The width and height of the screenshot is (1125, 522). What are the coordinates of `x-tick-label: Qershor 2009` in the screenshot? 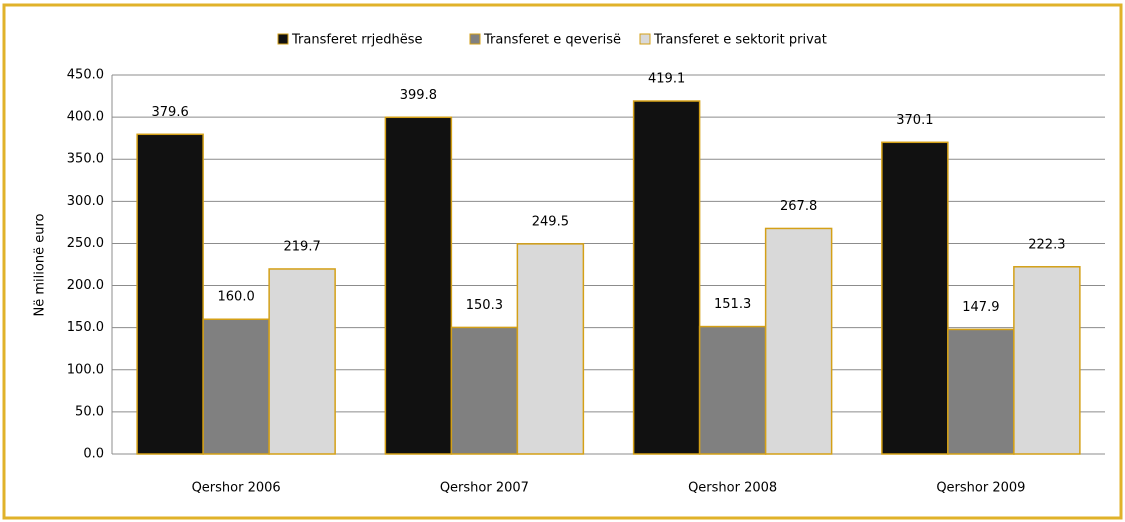 It's located at (980, 488).